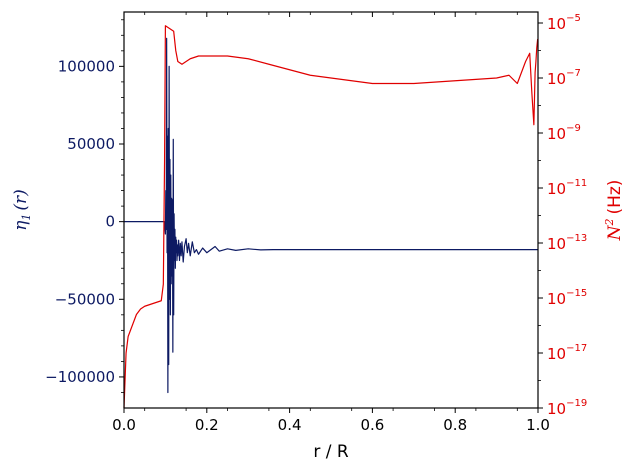 Image resolution: width=635 pixels, height=470 pixels. Describe the element at coordinates (538, 425) in the screenshot. I see `x-tick-label: 1.0` at that location.